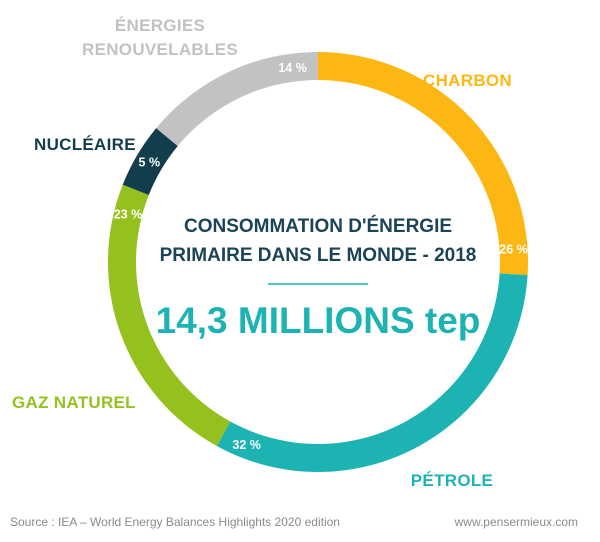  What do you see at coordinates (74, 402) in the screenshot?
I see `category-label-2-line-0: GAZ NATUREL` at bounding box center [74, 402].